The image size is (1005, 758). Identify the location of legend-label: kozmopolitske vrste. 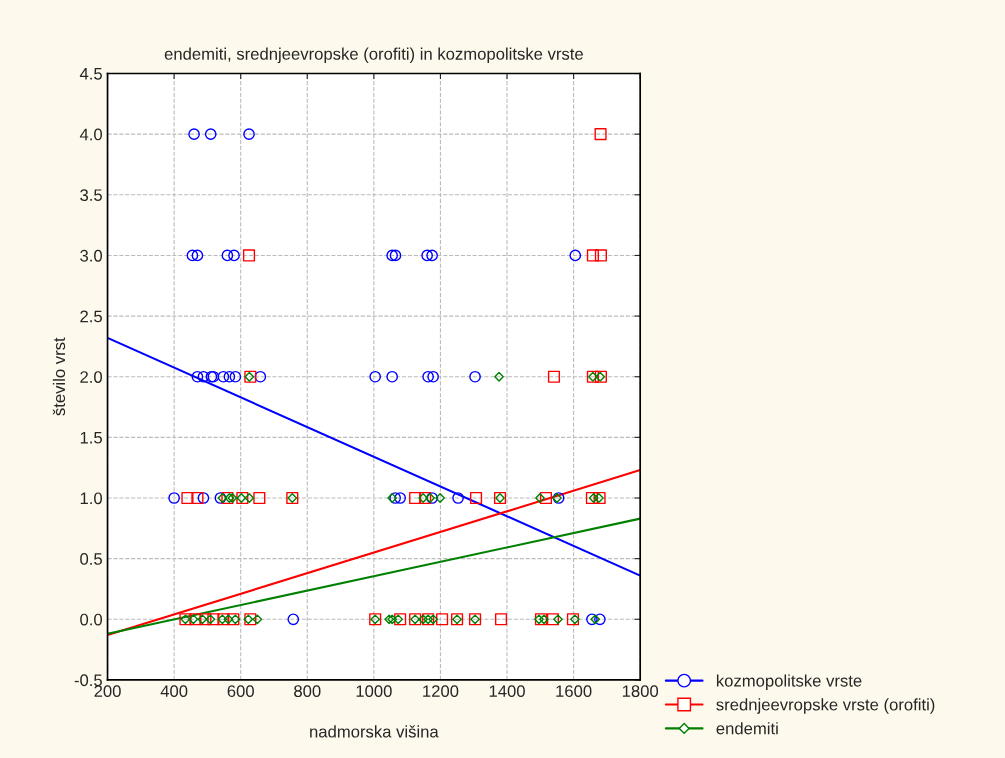
(789, 682).